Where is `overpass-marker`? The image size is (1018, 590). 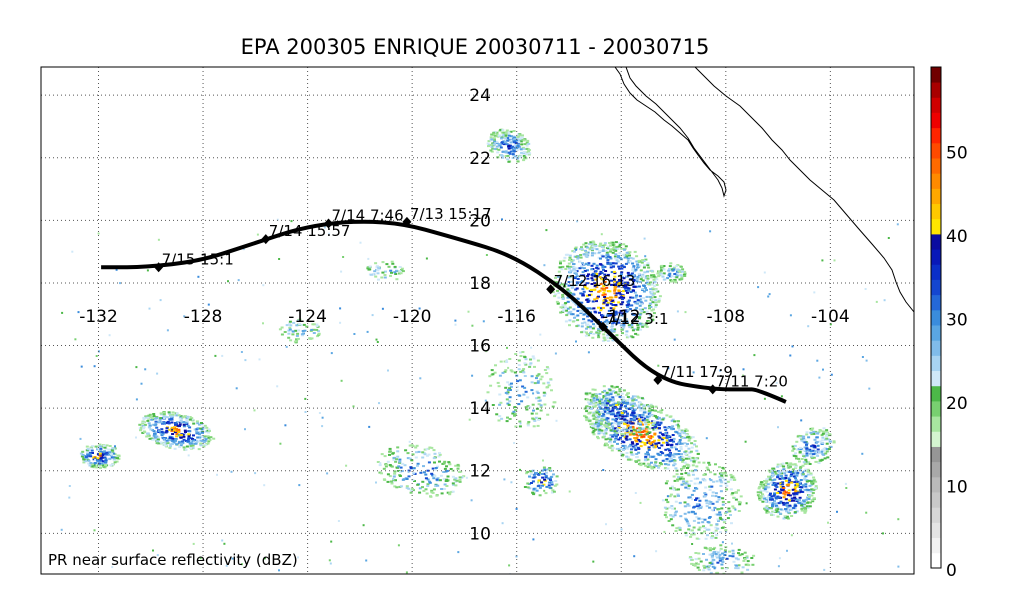 overpass-marker is located at coordinates (266, 239).